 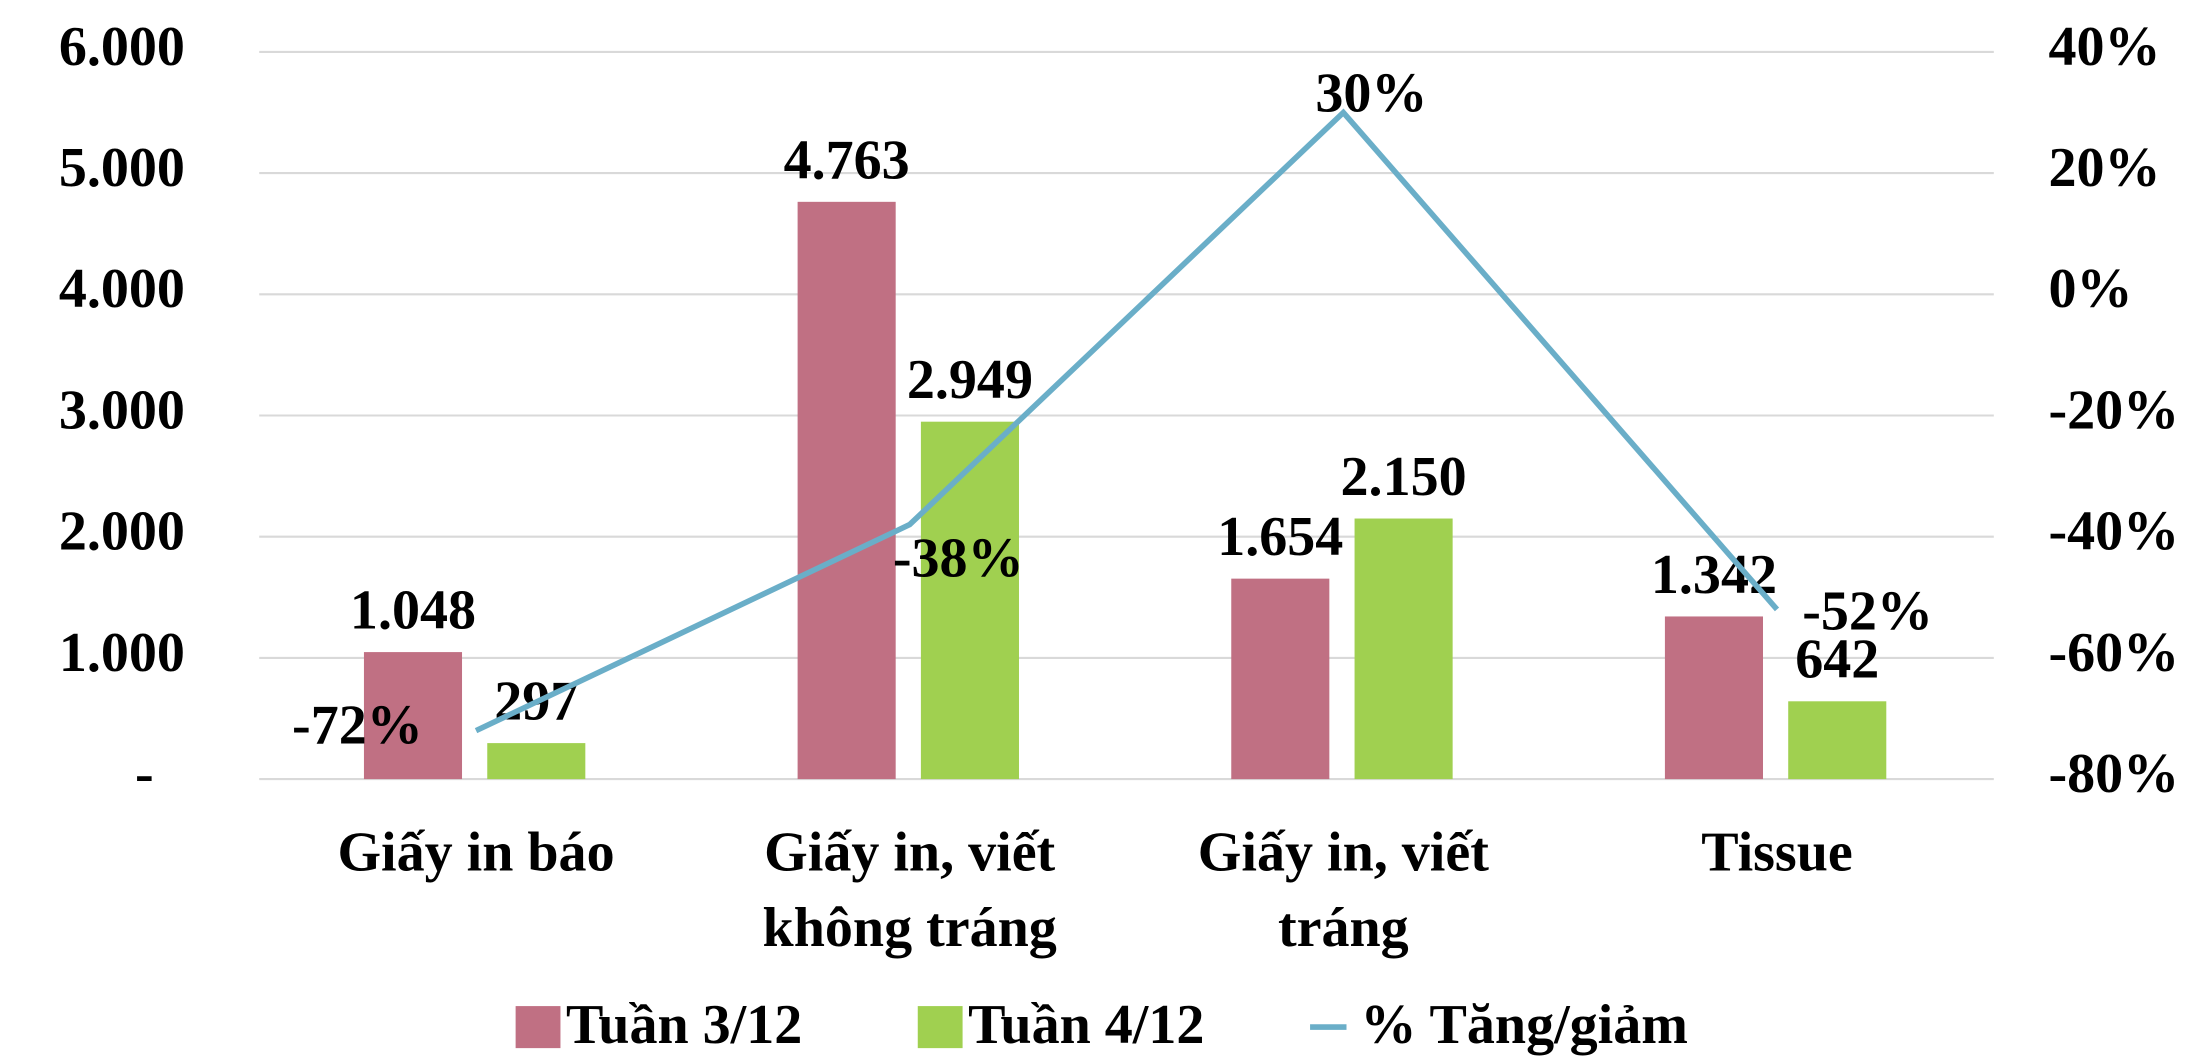 What do you see at coordinates (1837, 660) in the screenshot?
I see `data-label: 642` at bounding box center [1837, 660].